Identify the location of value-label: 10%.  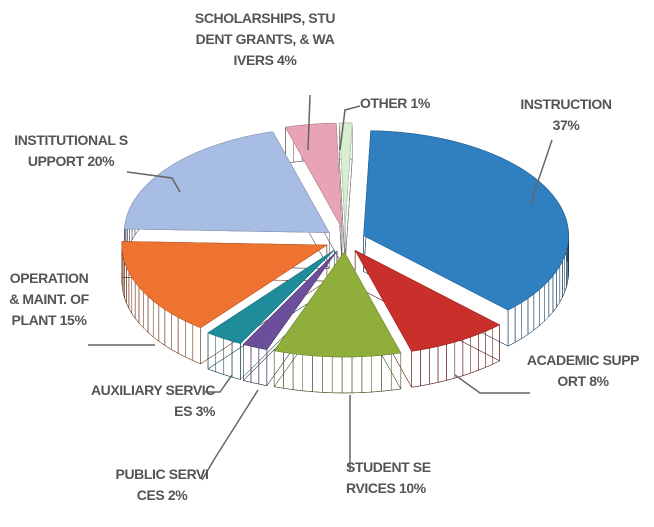
(412, 488).